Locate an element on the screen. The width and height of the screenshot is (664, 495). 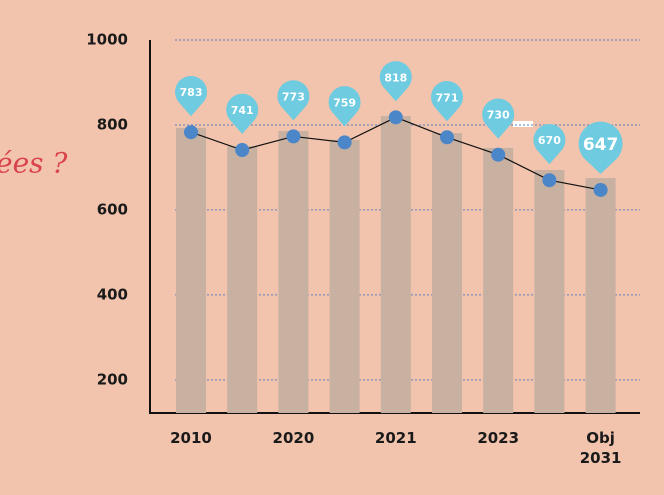
value-label: 771 is located at coordinates (447, 97).